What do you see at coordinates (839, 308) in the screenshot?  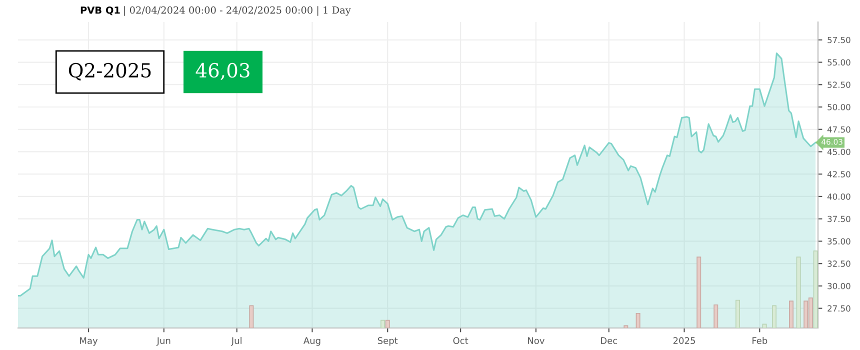 I see `y-tick-label: 27.50` at bounding box center [839, 308].